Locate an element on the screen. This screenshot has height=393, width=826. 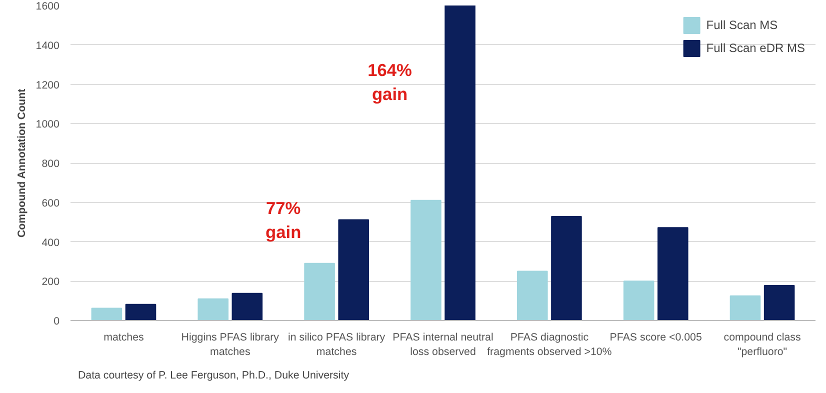
annotation: 77% gain is located at coordinates (284, 220).